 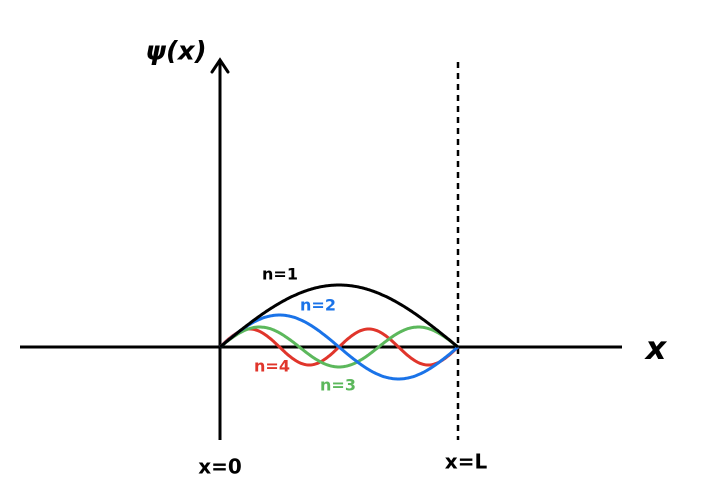 I want to click on curve-label: n=4, so click(x=272, y=366).